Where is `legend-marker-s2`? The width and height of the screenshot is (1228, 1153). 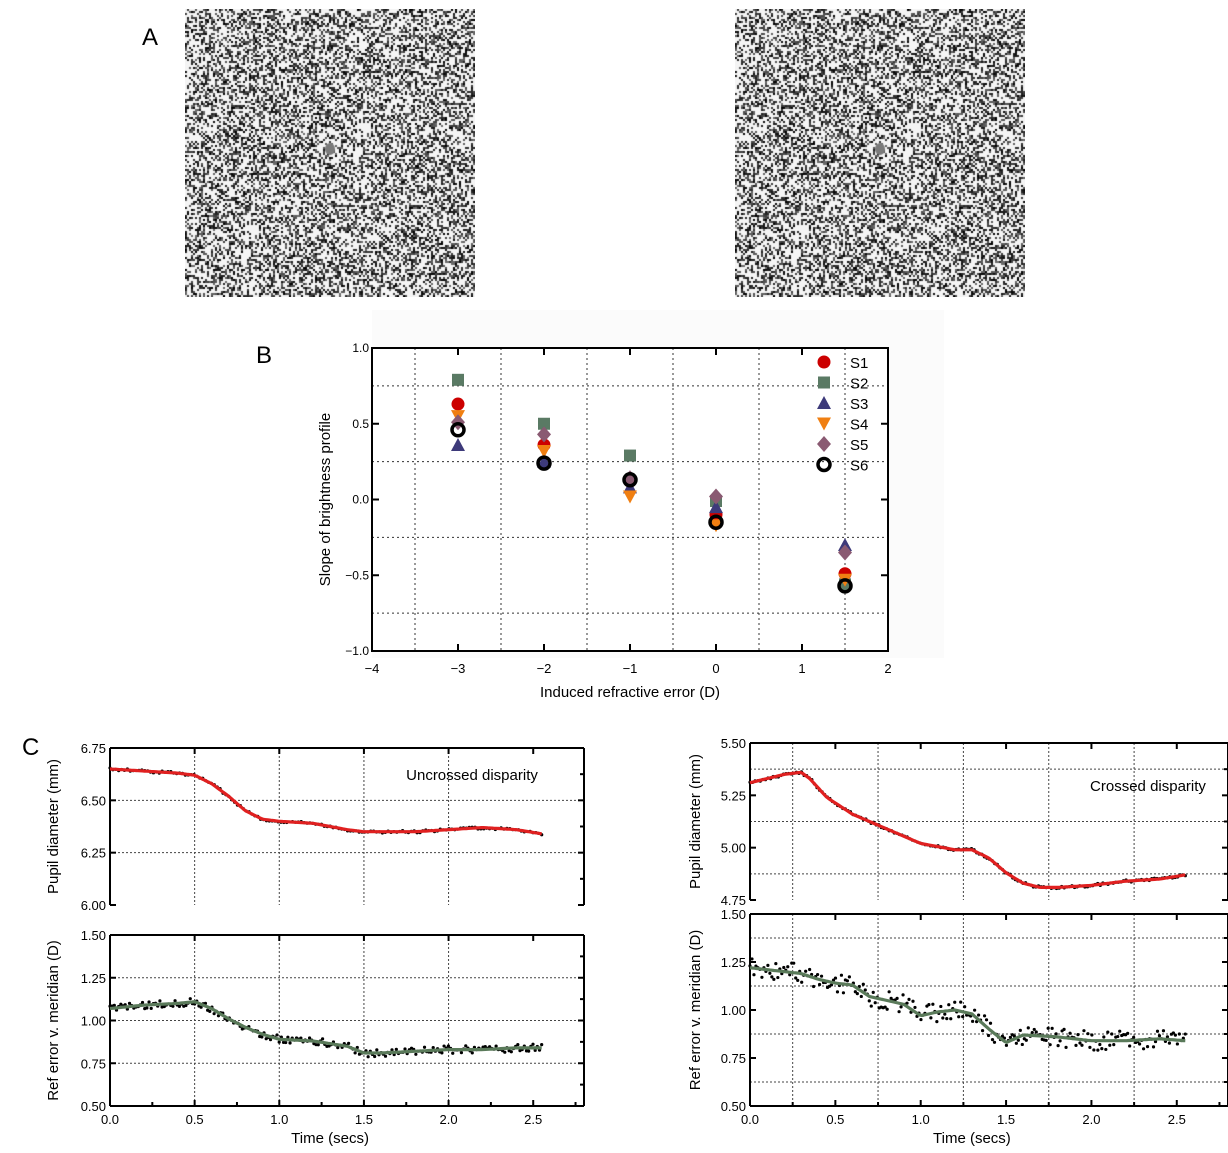 legend-marker-s2 is located at coordinates (824, 382).